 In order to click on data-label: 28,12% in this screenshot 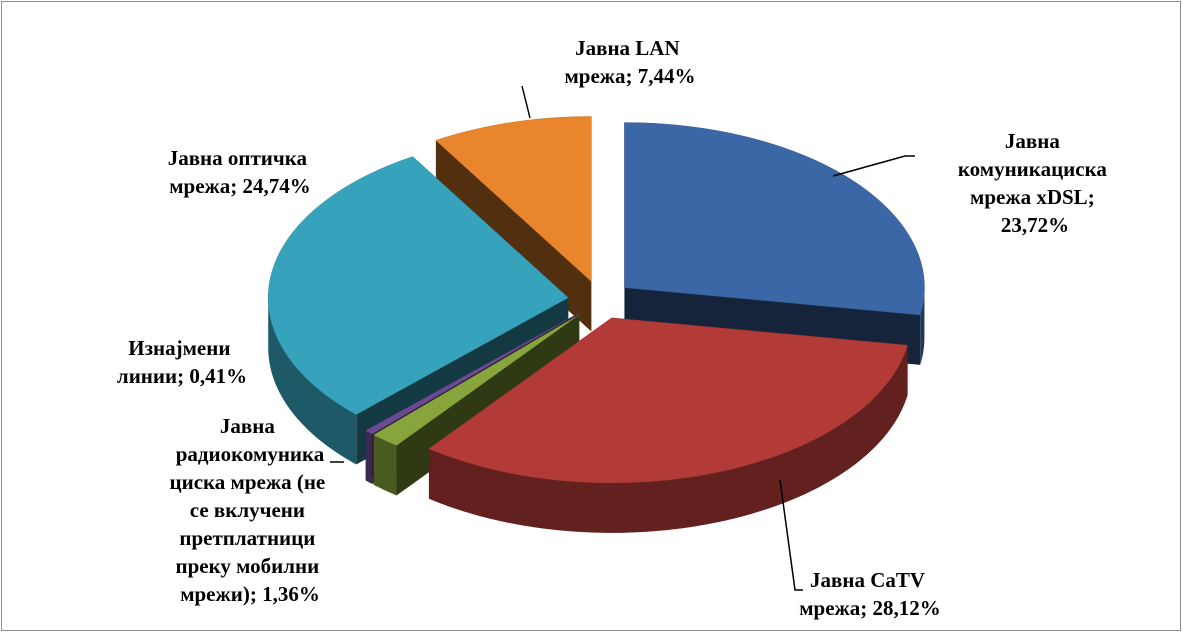, I will do `click(907, 608)`.